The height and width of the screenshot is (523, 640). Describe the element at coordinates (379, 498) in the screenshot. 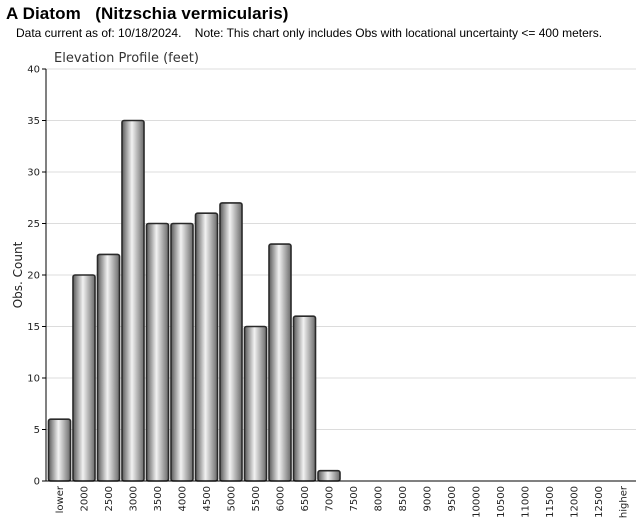

I see `x-tick-label: 8000` at that location.